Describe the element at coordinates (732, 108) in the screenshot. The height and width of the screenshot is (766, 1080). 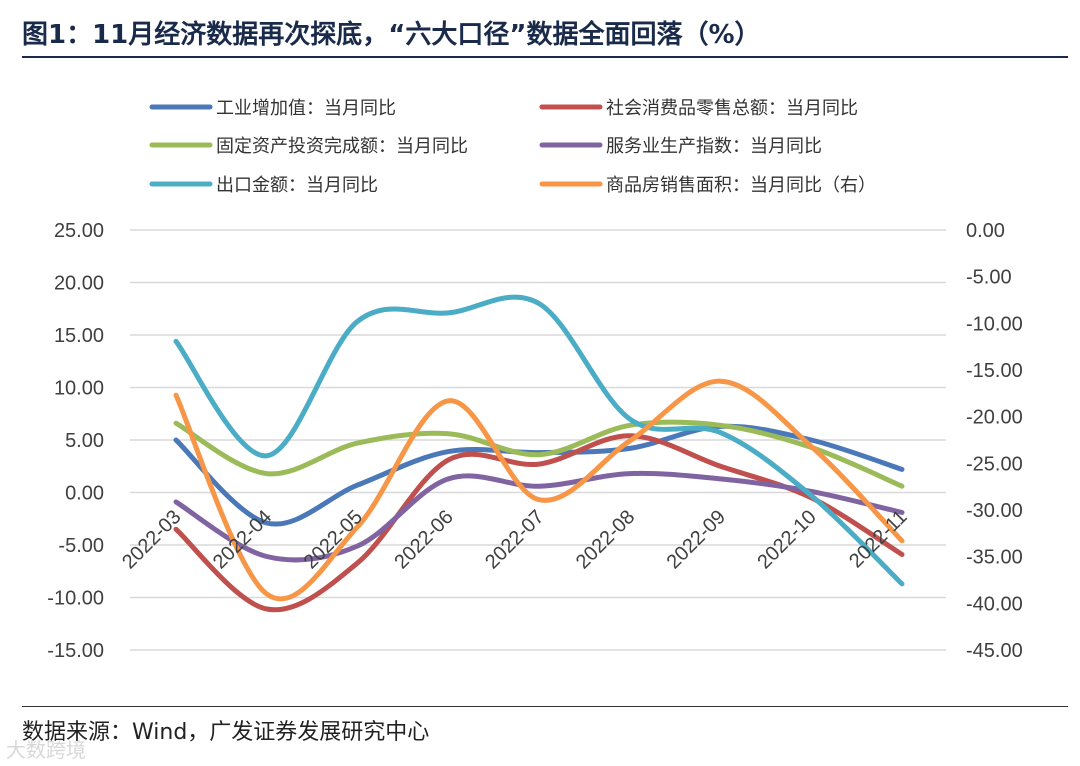
I see `legend-label: 社会消费品零售总额：当月同比` at that location.